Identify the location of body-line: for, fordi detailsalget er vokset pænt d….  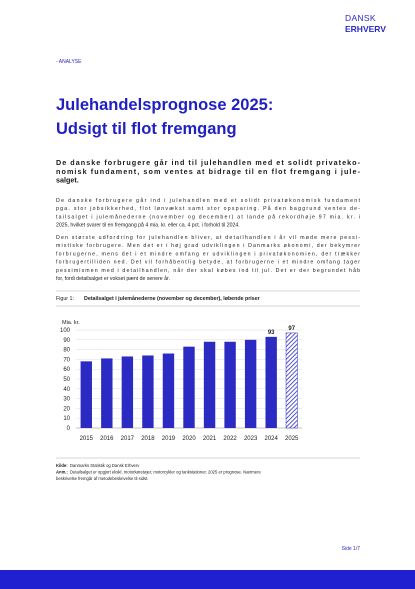
(113, 278).